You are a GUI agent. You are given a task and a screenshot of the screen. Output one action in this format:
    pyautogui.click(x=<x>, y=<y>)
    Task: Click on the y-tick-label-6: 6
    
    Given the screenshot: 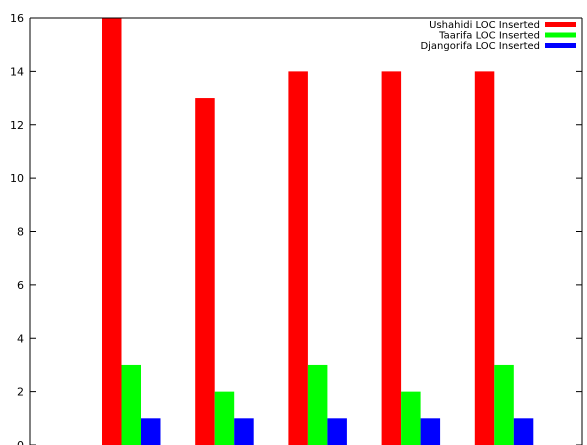 What is the action you would take?
    pyautogui.click(x=20, y=285)
    